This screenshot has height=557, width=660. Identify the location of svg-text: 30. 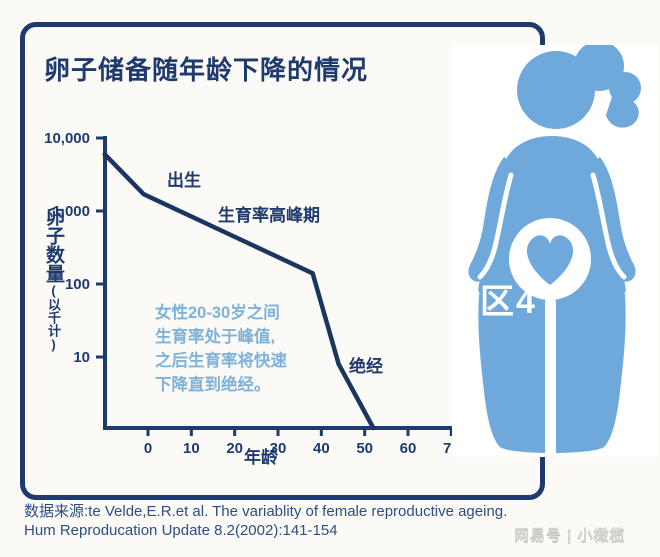
(278, 448).